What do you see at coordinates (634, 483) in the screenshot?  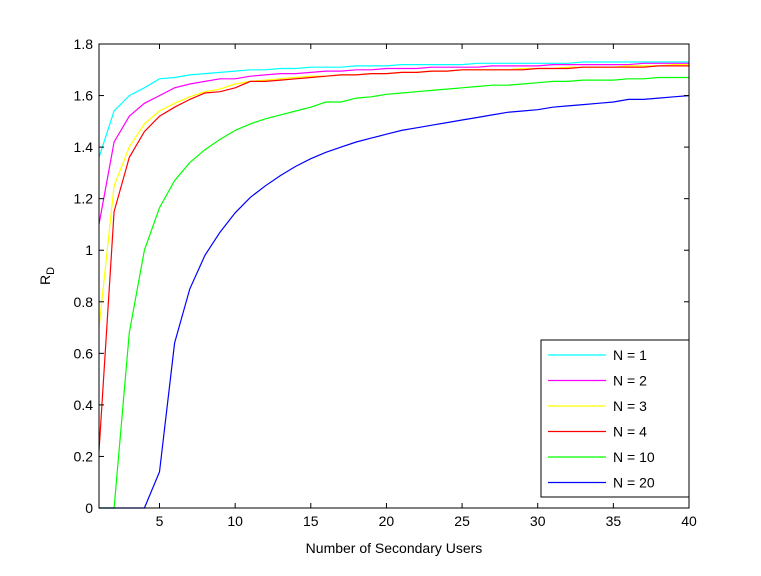 I see `legend-label: N = 20` at bounding box center [634, 483].